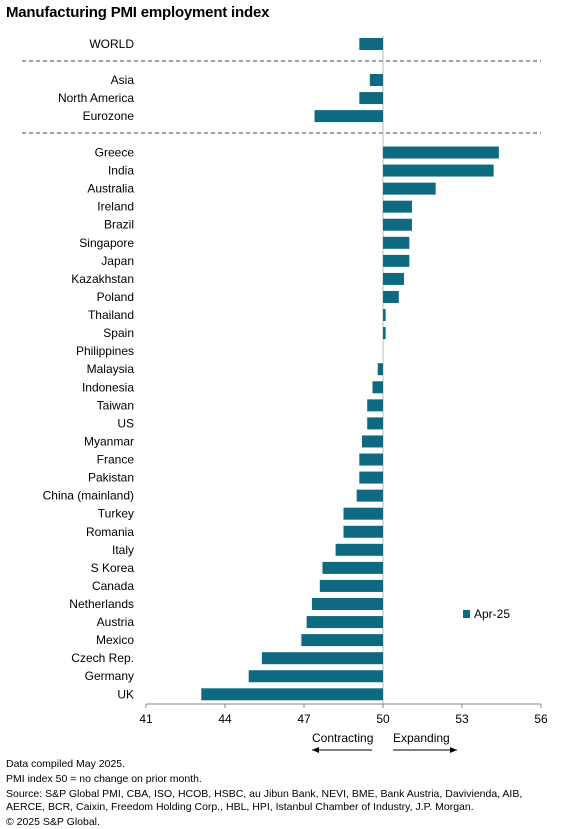 This screenshot has width=569, height=829. Describe the element at coordinates (125, 423) in the screenshot. I see `category-label: US` at that location.